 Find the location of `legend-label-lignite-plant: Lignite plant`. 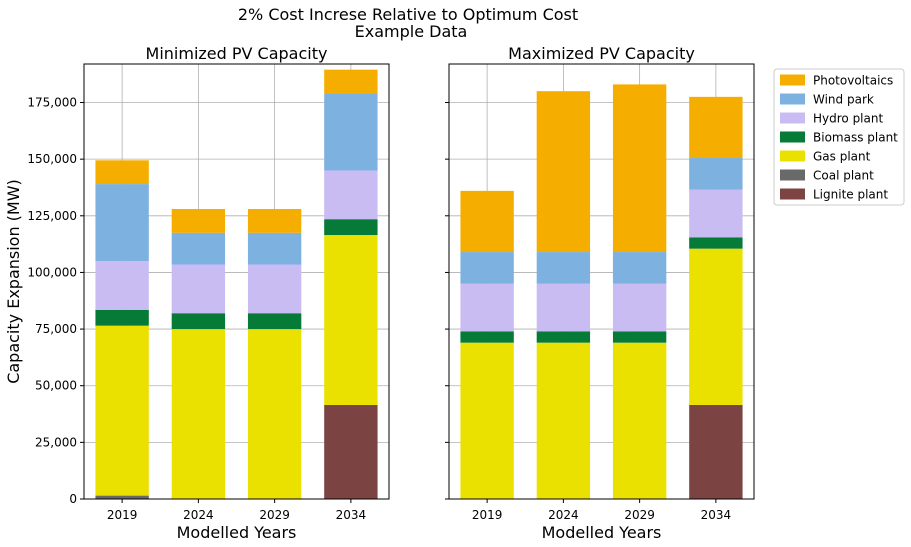

legend-label-lignite-plant: Lignite plant is located at coordinates (850, 195).